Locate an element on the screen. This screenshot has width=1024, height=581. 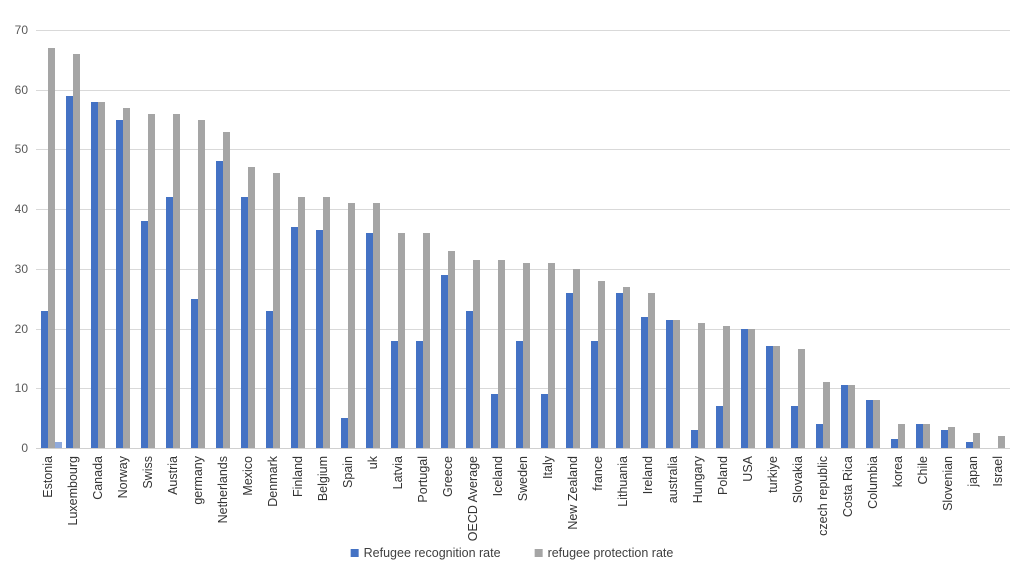
bar-refugee-protection-rate-iceland is located at coordinates (501, 354).